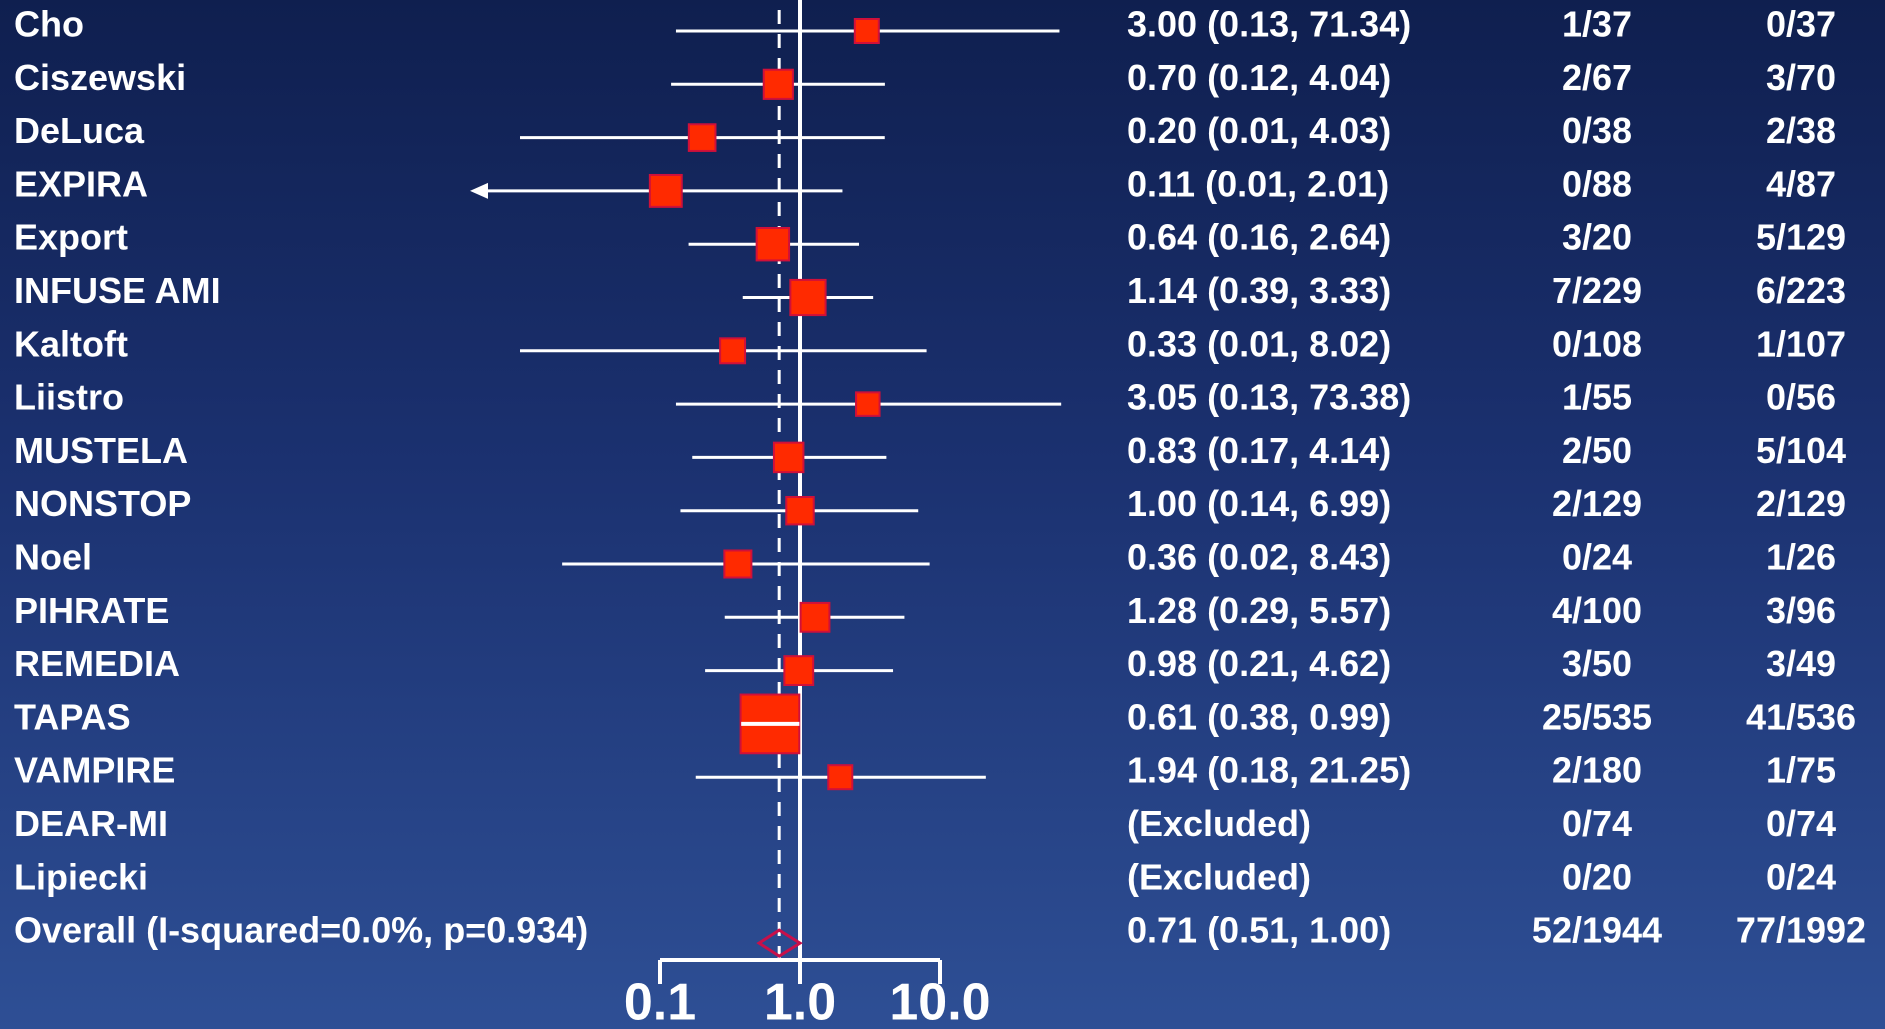 The height and width of the screenshot is (1029, 1885). I want to click on events-b: 5/104, so click(1801, 450).